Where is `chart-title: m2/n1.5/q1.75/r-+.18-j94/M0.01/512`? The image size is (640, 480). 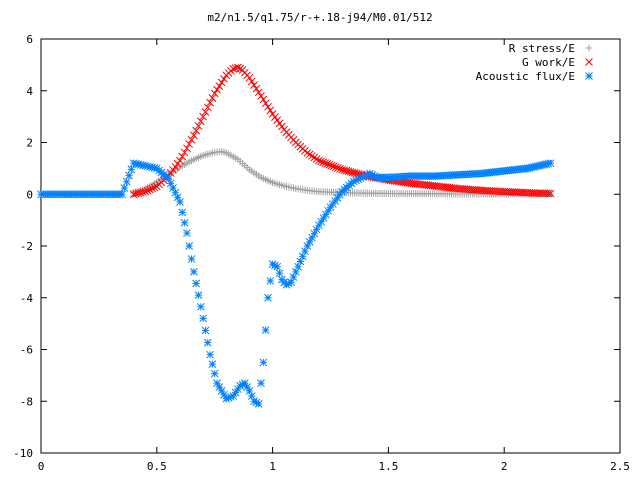
chart-title: m2/n1.5/q1.75/r-+.18-j94/M0.01/512 is located at coordinates (319, 17).